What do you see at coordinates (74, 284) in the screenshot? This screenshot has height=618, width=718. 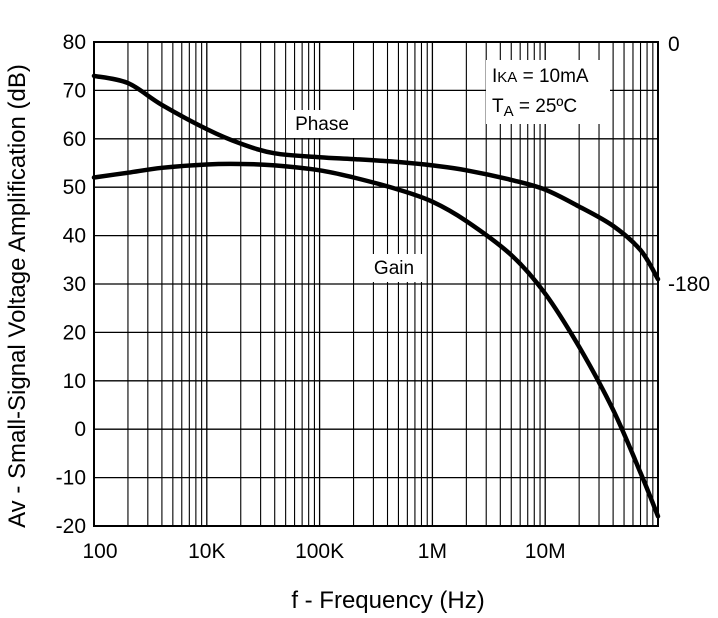 I see `y-tick-label: 30` at bounding box center [74, 284].